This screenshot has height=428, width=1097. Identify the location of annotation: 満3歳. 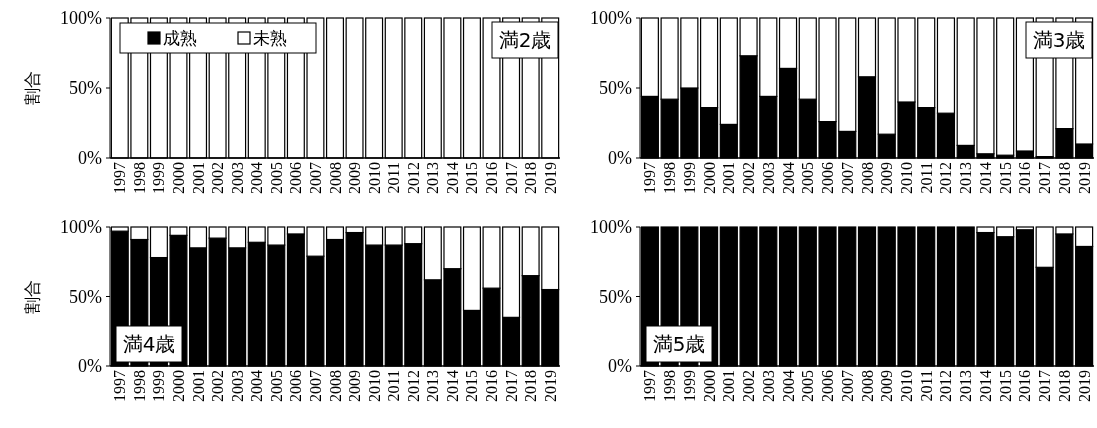
(1059, 40).